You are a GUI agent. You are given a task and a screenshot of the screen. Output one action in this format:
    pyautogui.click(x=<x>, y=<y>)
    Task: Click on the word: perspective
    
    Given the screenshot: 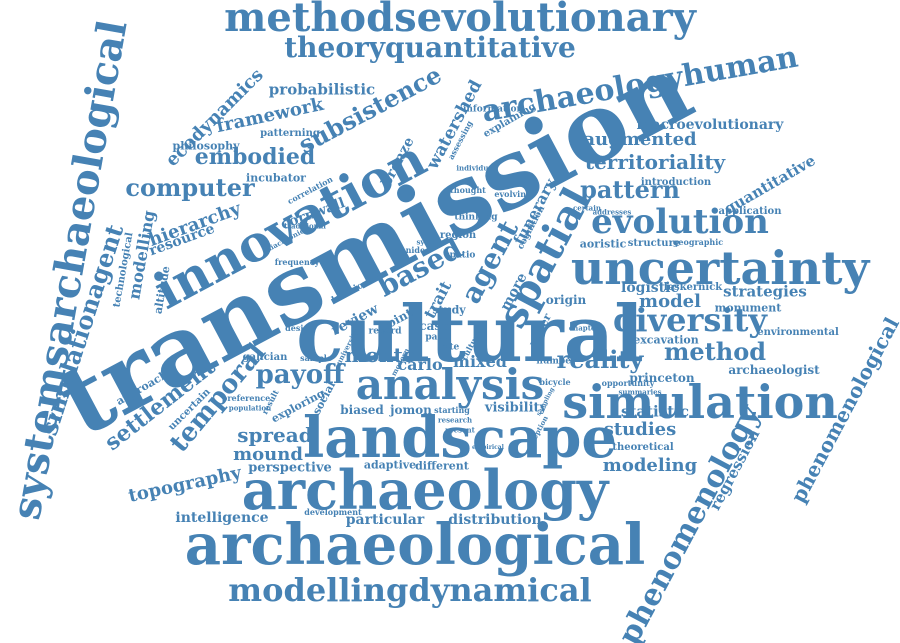 What is the action you would take?
    pyautogui.click(x=290, y=468)
    